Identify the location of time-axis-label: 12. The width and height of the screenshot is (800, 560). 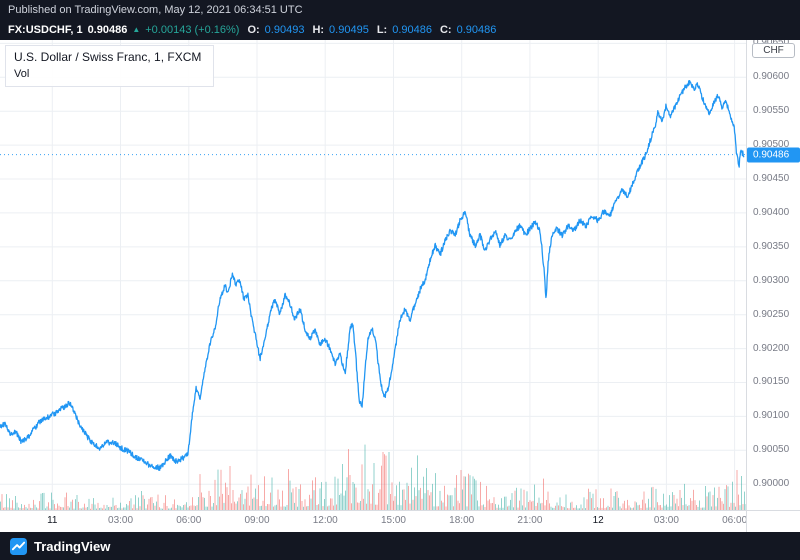
(598, 520).